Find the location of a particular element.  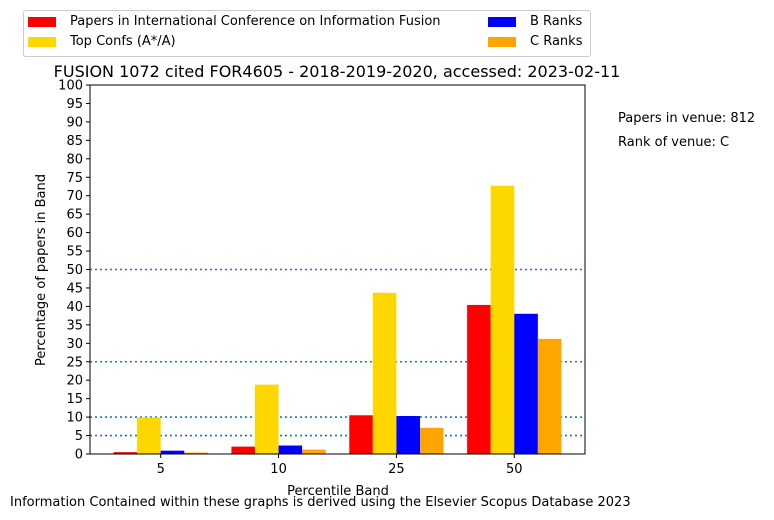

papers-in-venue-text: Papers in venue: 812 is located at coordinates (687, 118).